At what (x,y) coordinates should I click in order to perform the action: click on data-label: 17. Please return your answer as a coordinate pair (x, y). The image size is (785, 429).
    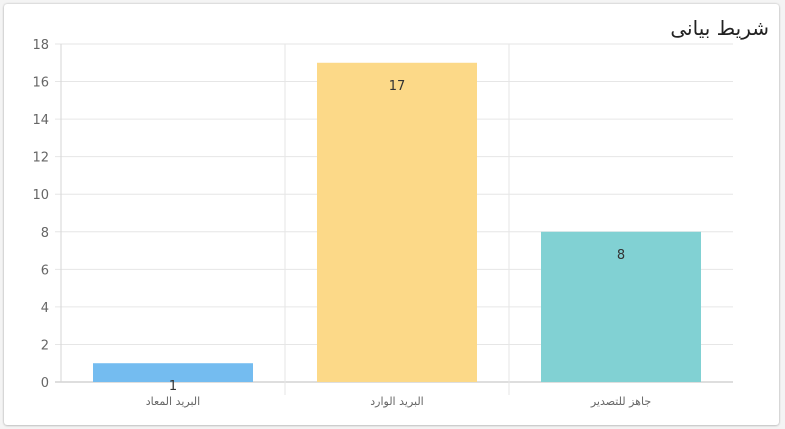
    Looking at the image, I should click on (397, 86).